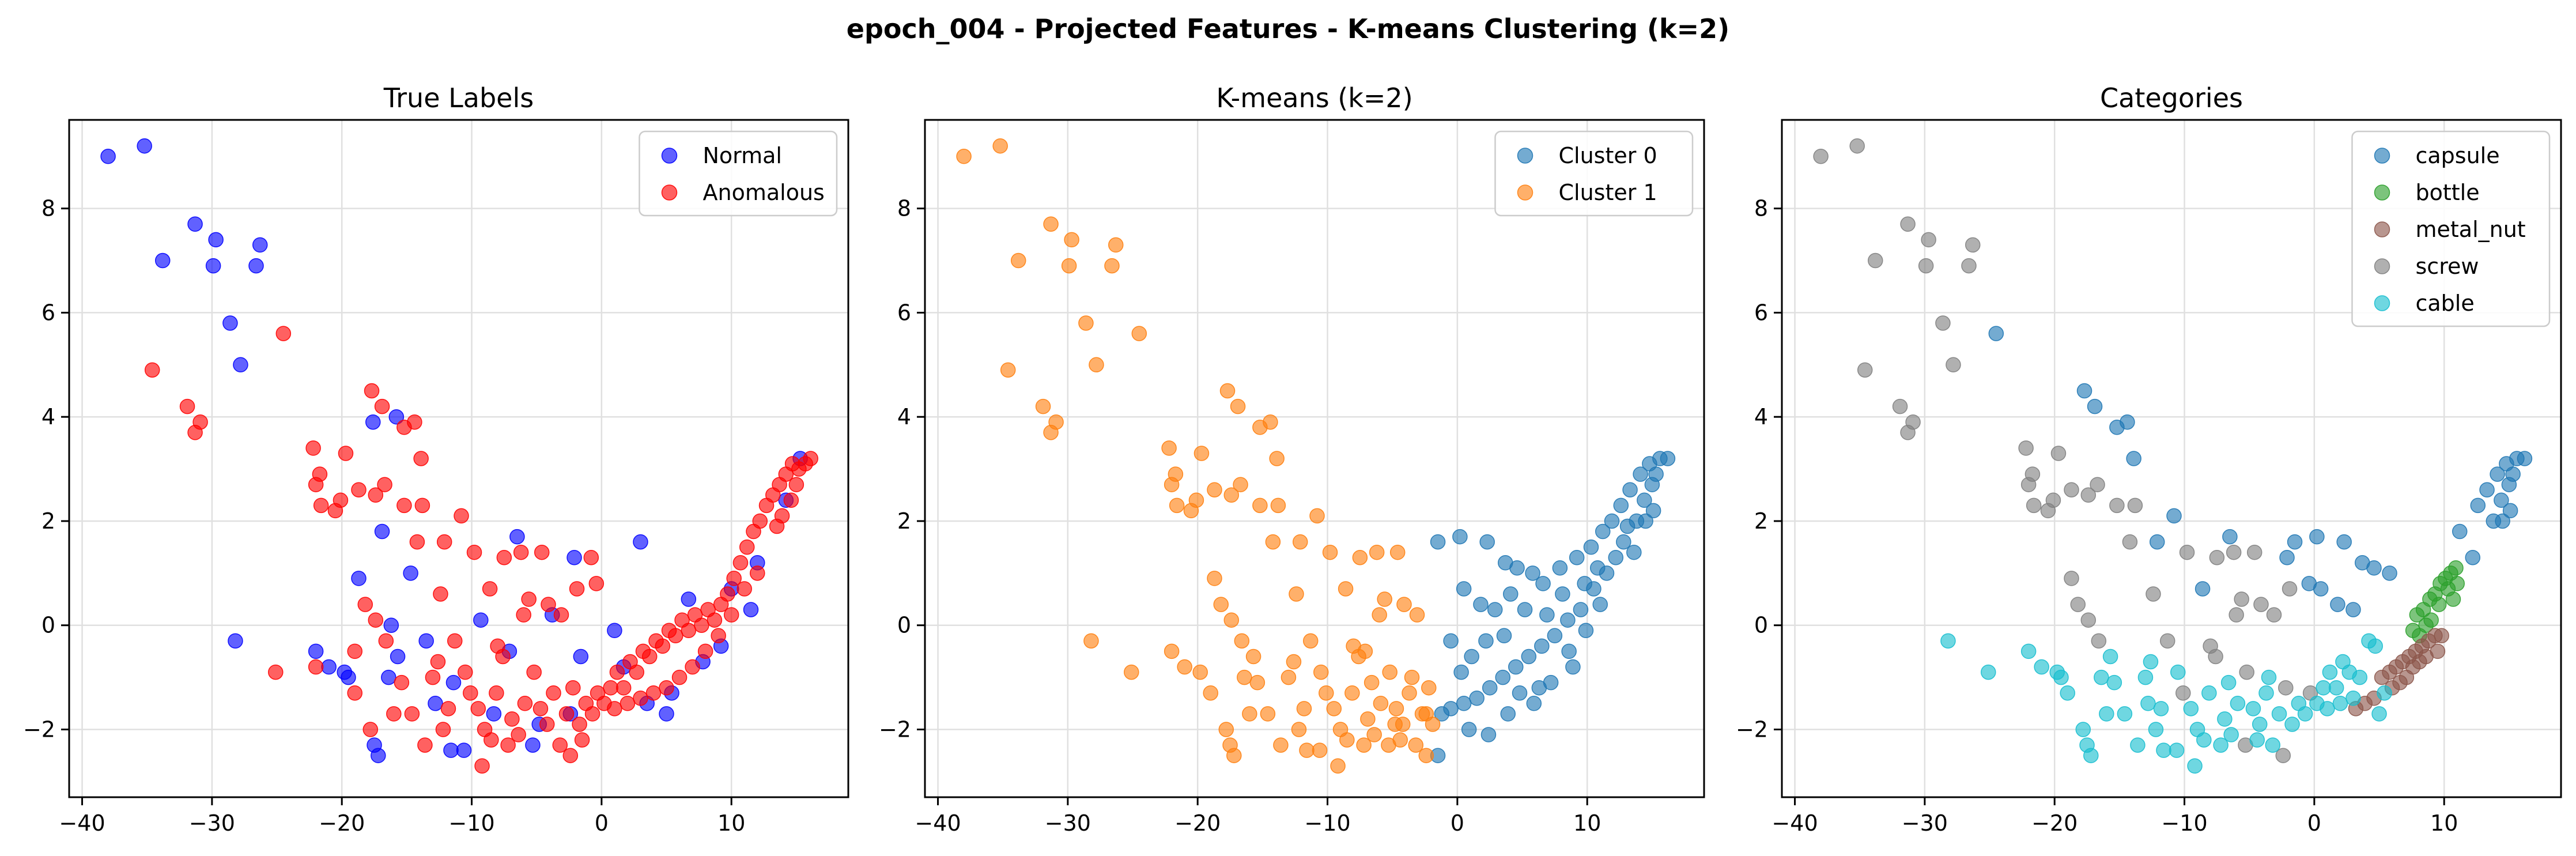 This screenshot has height=856, width=2576. I want to click on y-tick-label: 4, so click(48, 416).